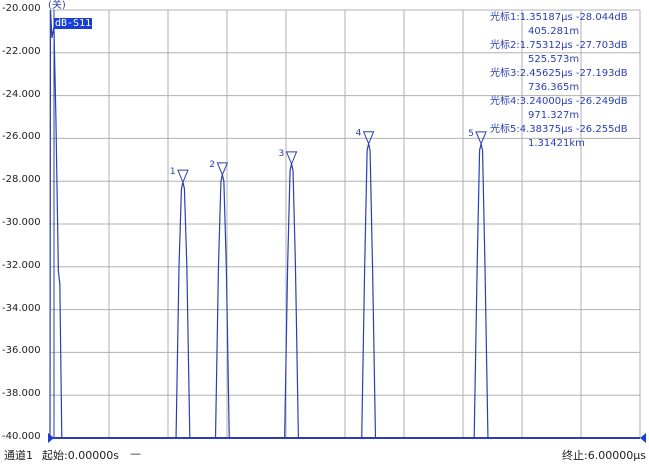 The width and height of the screenshot is (649, 464). Describe the element at coordinates (21, 265) in the screenshot. I see `y-tick-label: -32.000` at that location.